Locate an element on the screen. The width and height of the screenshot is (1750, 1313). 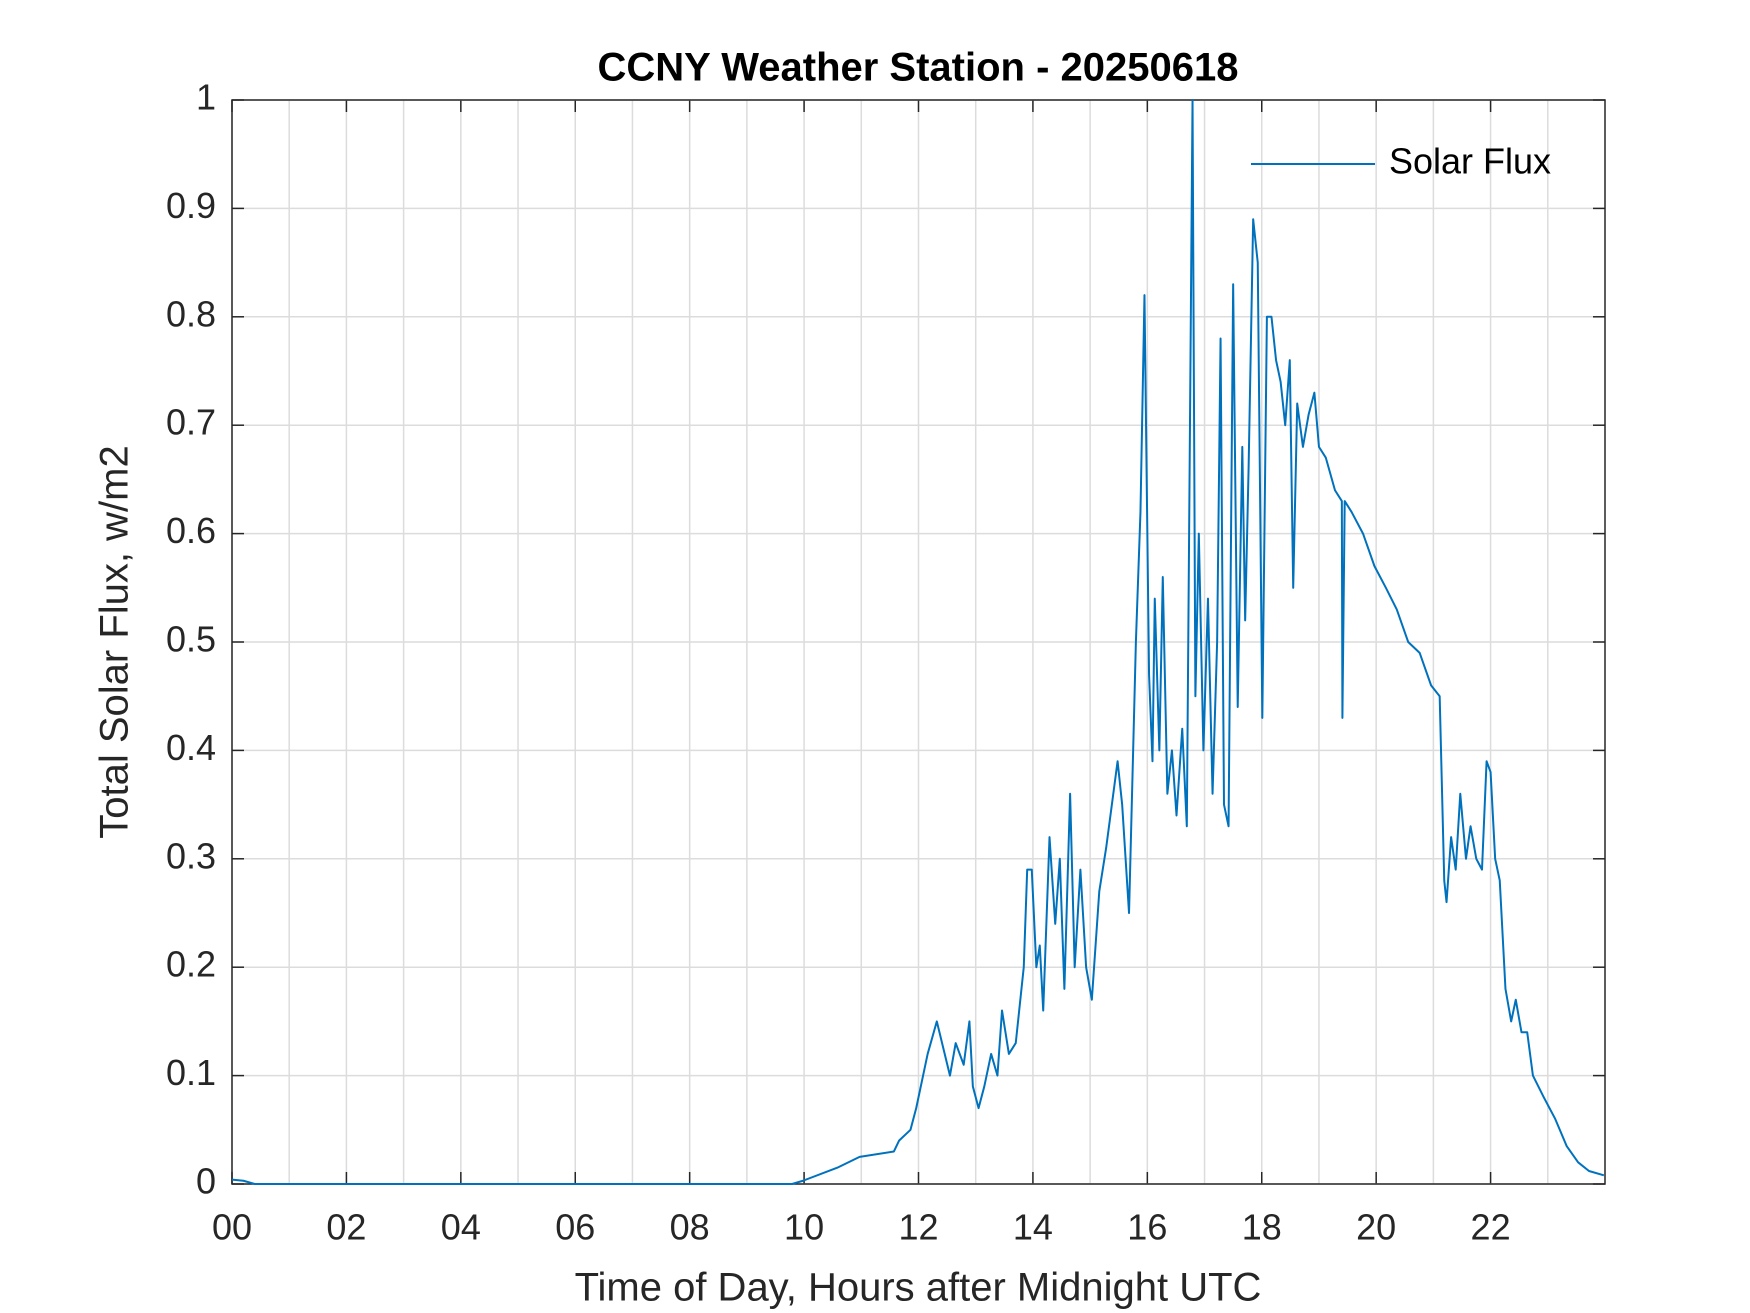
x-tick-label: 18 is located at coordinates (1262, 1227).